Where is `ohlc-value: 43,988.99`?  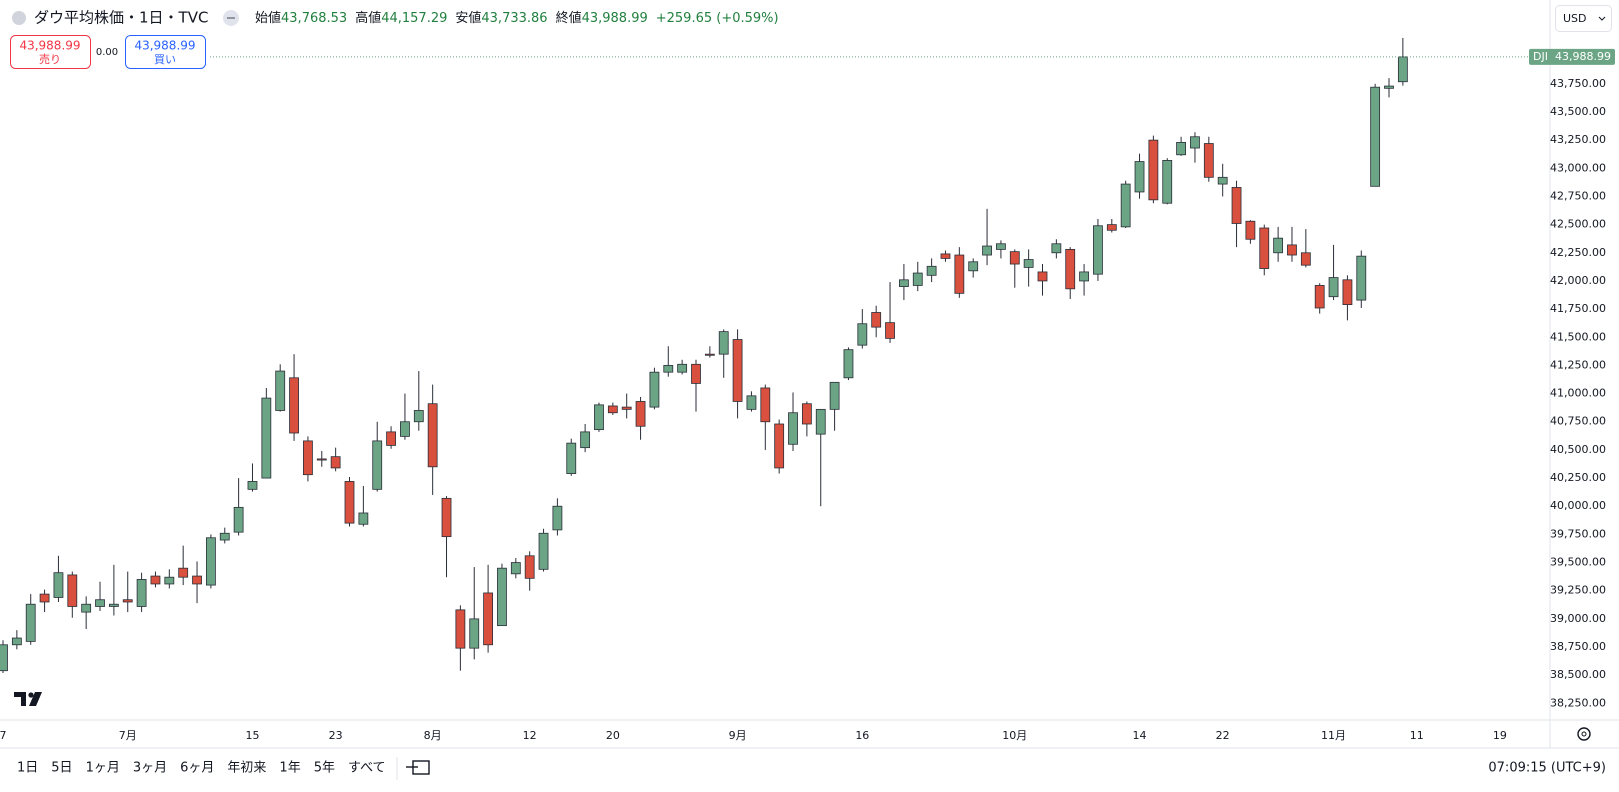
ohlc-value: 43,988.99 is located at coordinates (615, 18).